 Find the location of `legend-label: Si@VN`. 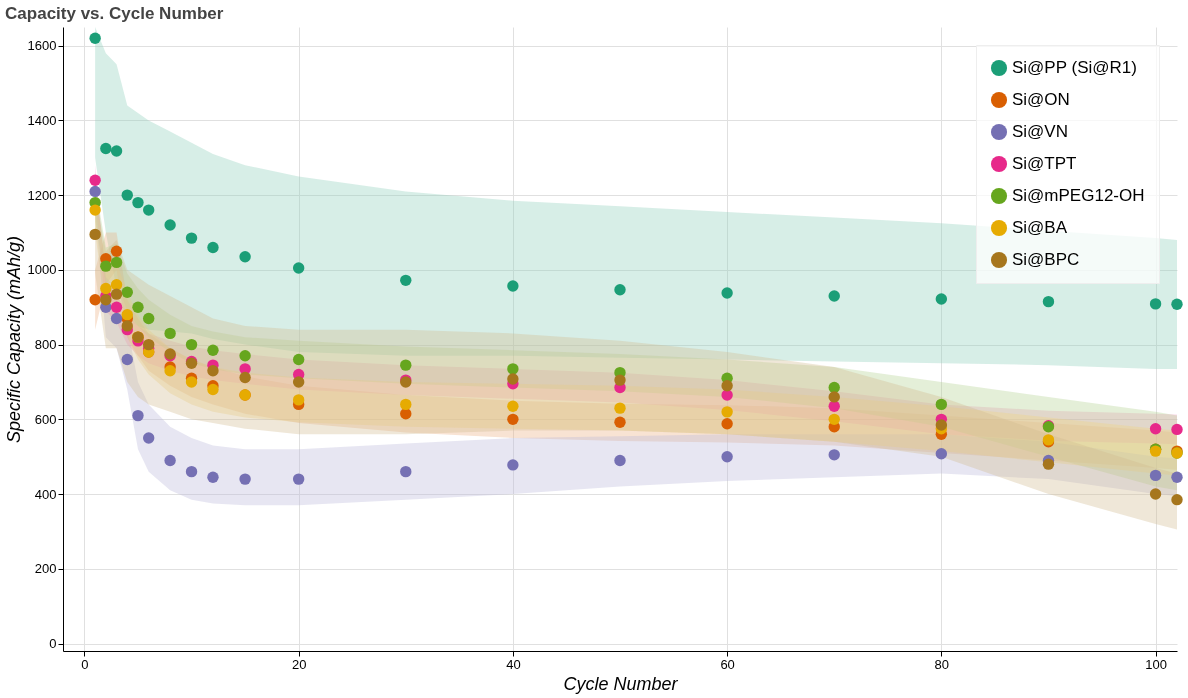

legend-label: Si@VN is located at coordinates (1040, 131).